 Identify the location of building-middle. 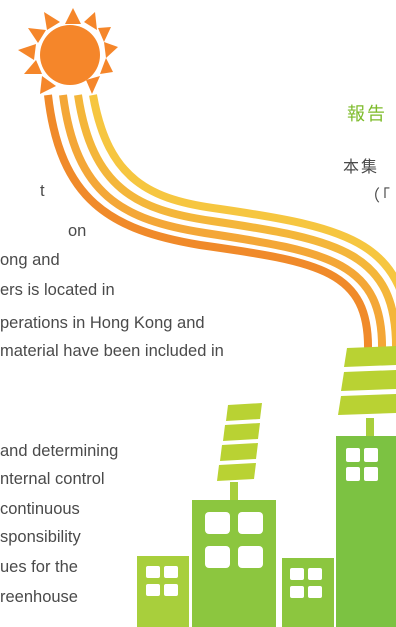
(234, 515).